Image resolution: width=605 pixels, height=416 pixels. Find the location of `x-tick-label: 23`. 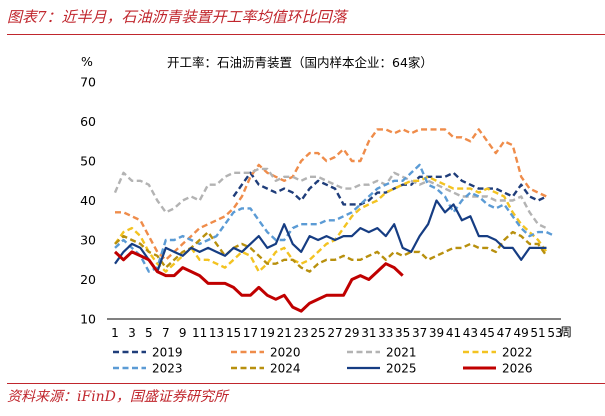

x-tick-label: 23 is located at coordinates (301, 333).